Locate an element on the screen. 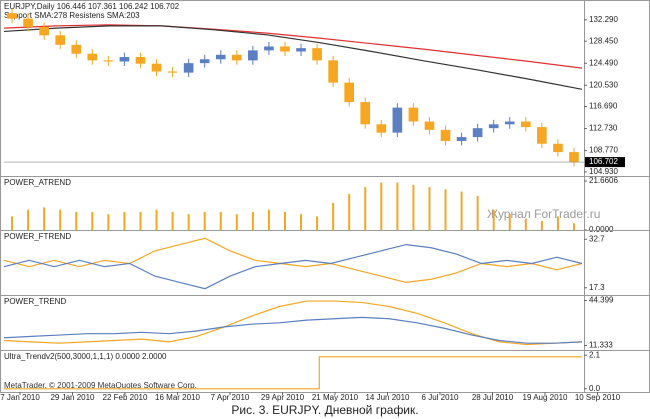 The image size is (650, 419). y-tick-label: 120.530 is located at coordinates (603, 84).